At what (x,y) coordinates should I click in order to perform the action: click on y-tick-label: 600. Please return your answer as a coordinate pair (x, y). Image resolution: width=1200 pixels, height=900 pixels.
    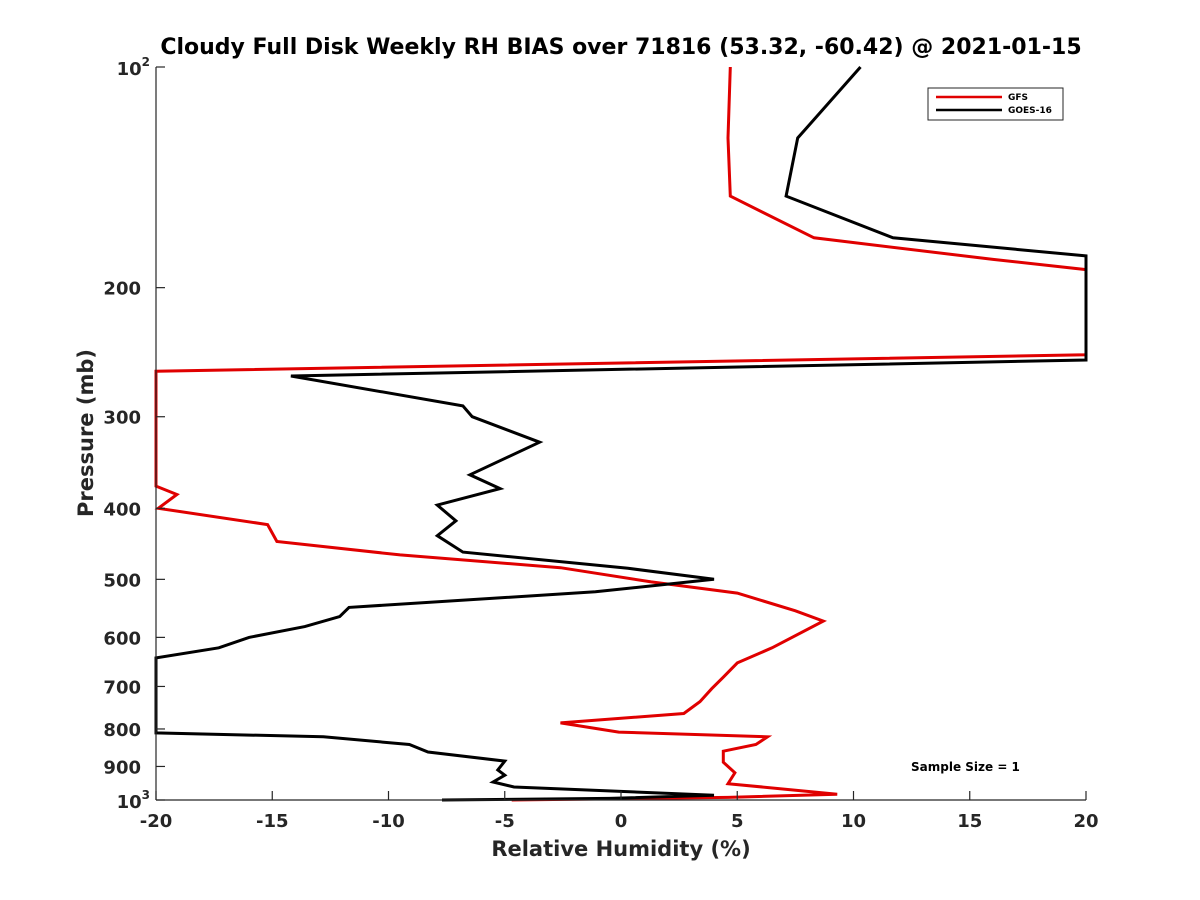
    Looking at the image, I should click on (122, 638).